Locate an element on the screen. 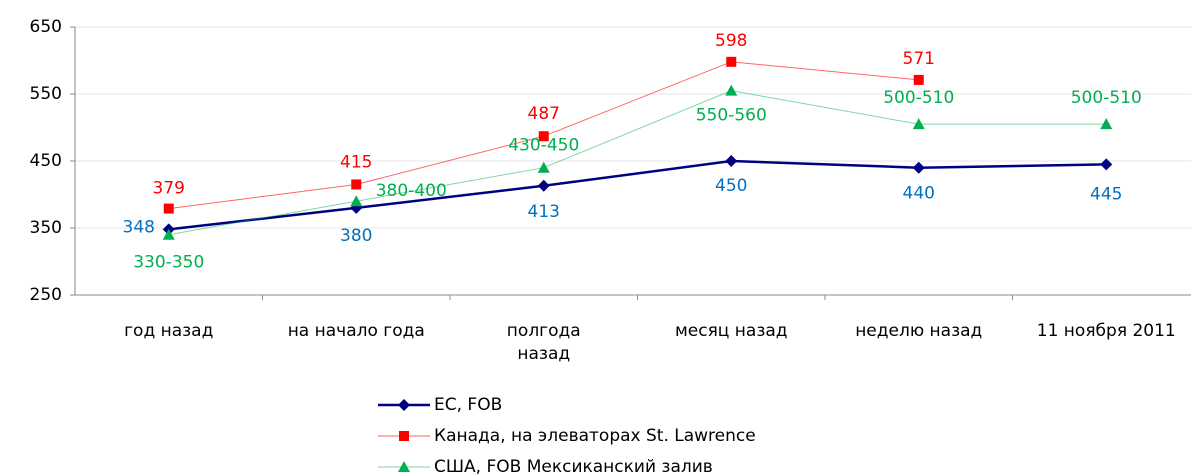 The width and height of the screenshot is (1191, 475). y-tick-label: 250 is located at coordinates (46, 295).